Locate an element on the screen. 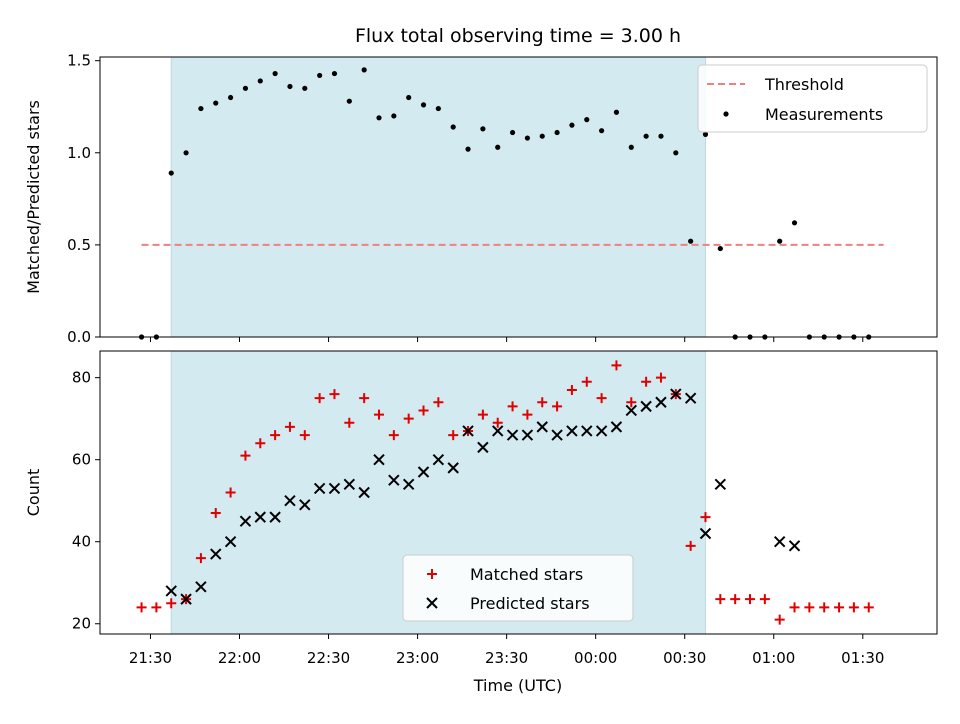 The width and height of the screenshot is (960, 724). x-axis-label: Time (UTC) is located at coordinates (517, 685).